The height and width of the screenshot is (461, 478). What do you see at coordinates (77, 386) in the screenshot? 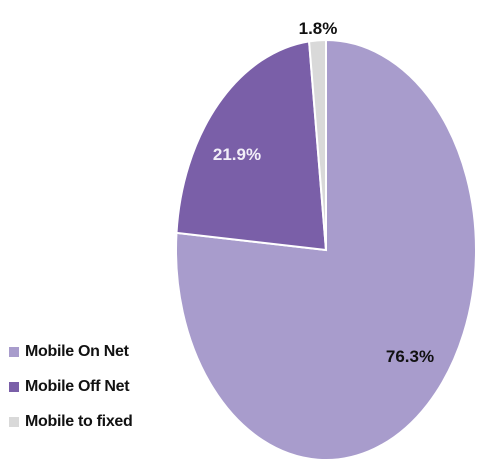
I see `legend-label-mobile-off-net: Mobile Off Net` at bounding box center [77, 386].